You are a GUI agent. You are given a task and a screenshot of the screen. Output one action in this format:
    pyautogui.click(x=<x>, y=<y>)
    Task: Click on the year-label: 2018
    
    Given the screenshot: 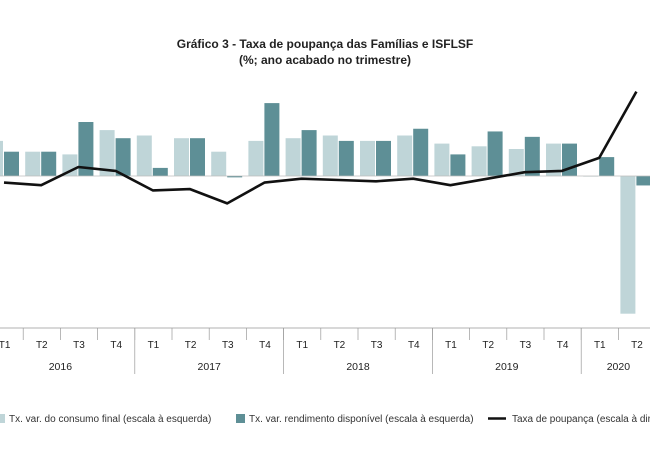 What is the action you would take?
    pyautogui.click(x=358, y=367)
    